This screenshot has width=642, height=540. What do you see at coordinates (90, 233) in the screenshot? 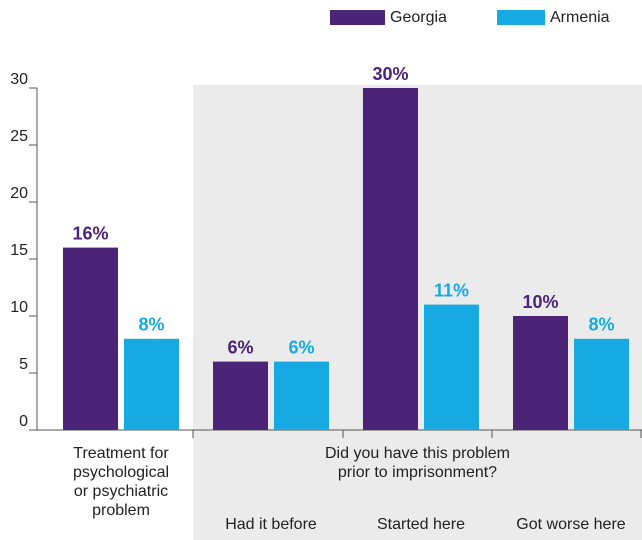
I see `value-label: 16%` at bounding box center [90, 233].